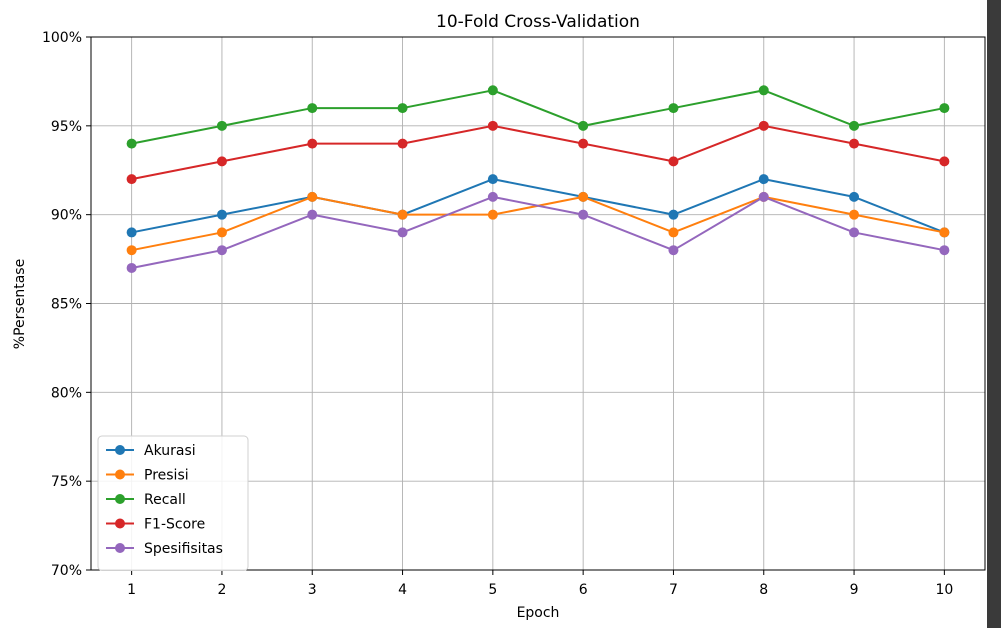 The width and height of the screenshot is (1001, 628). I want to click on legend-item: F1-Score, so click(155, 525).